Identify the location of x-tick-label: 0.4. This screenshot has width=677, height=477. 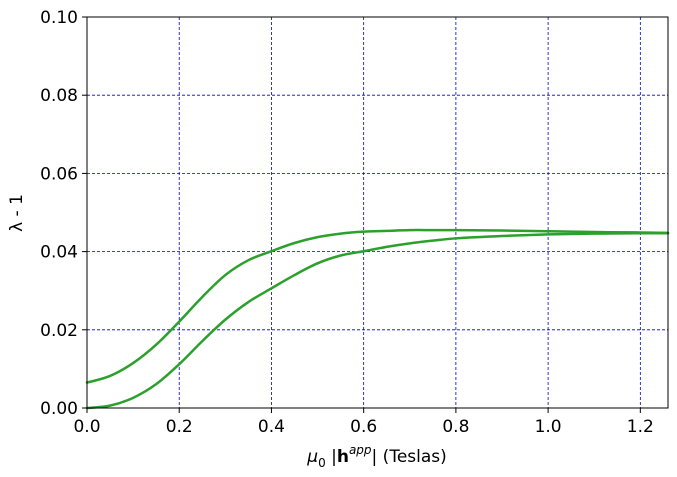
(271, 427).